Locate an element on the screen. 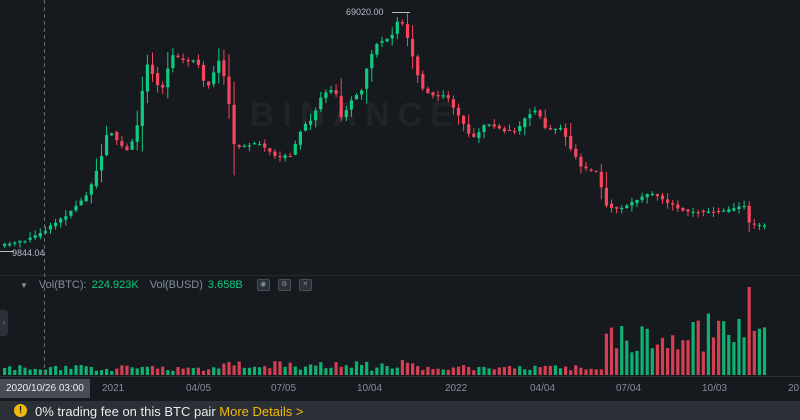  eye-icon: ◉ is located at coordinates (263, 285).